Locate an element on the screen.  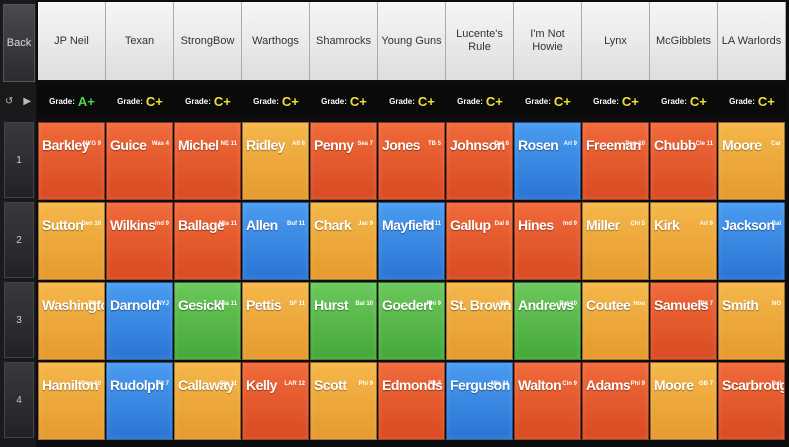
pick-tile: Allen Buf 11 is located at coordinates (275, 241).